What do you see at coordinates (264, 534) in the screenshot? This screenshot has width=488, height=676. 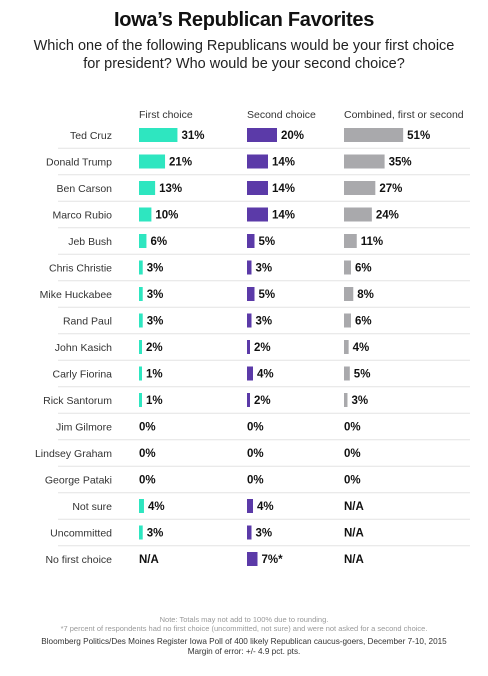 I see `value-label-second-choice-uncommitted: 3%` at bounding box center [264, 534].